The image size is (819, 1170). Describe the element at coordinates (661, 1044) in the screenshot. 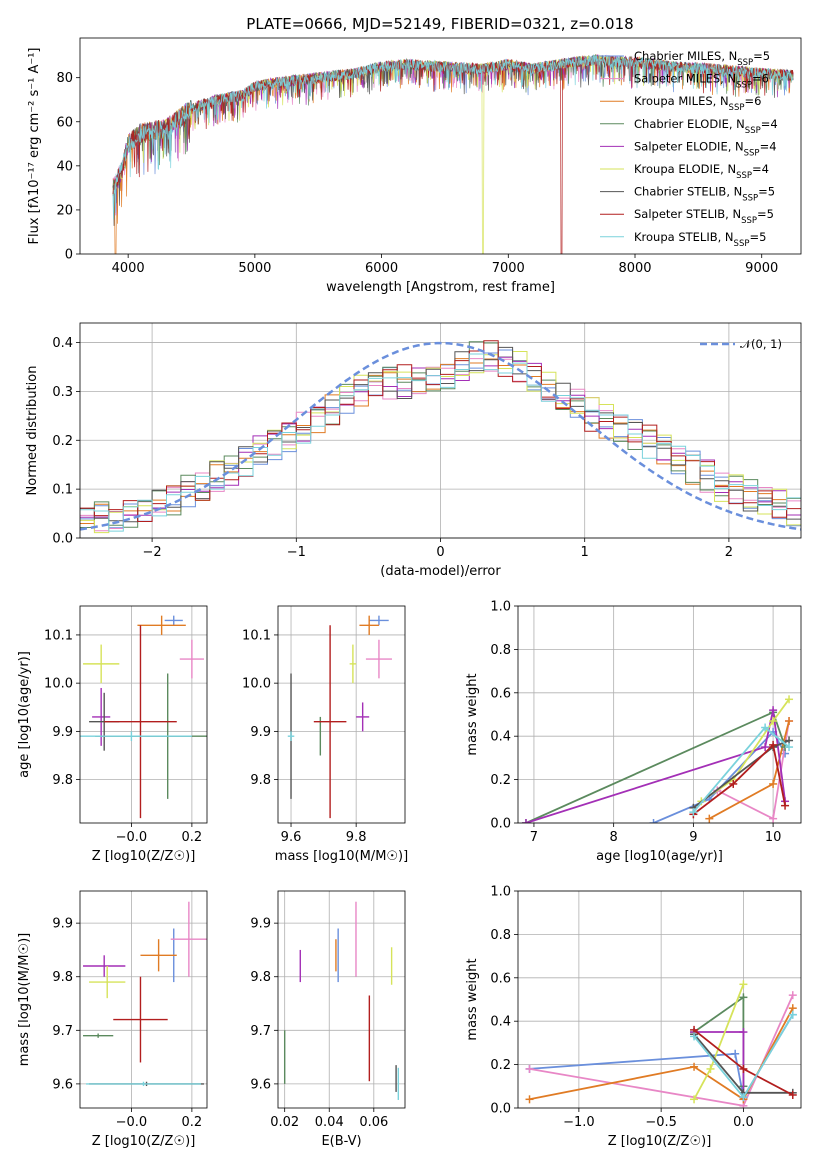

I see `plot-area-massweight_vs_Z` at that location.